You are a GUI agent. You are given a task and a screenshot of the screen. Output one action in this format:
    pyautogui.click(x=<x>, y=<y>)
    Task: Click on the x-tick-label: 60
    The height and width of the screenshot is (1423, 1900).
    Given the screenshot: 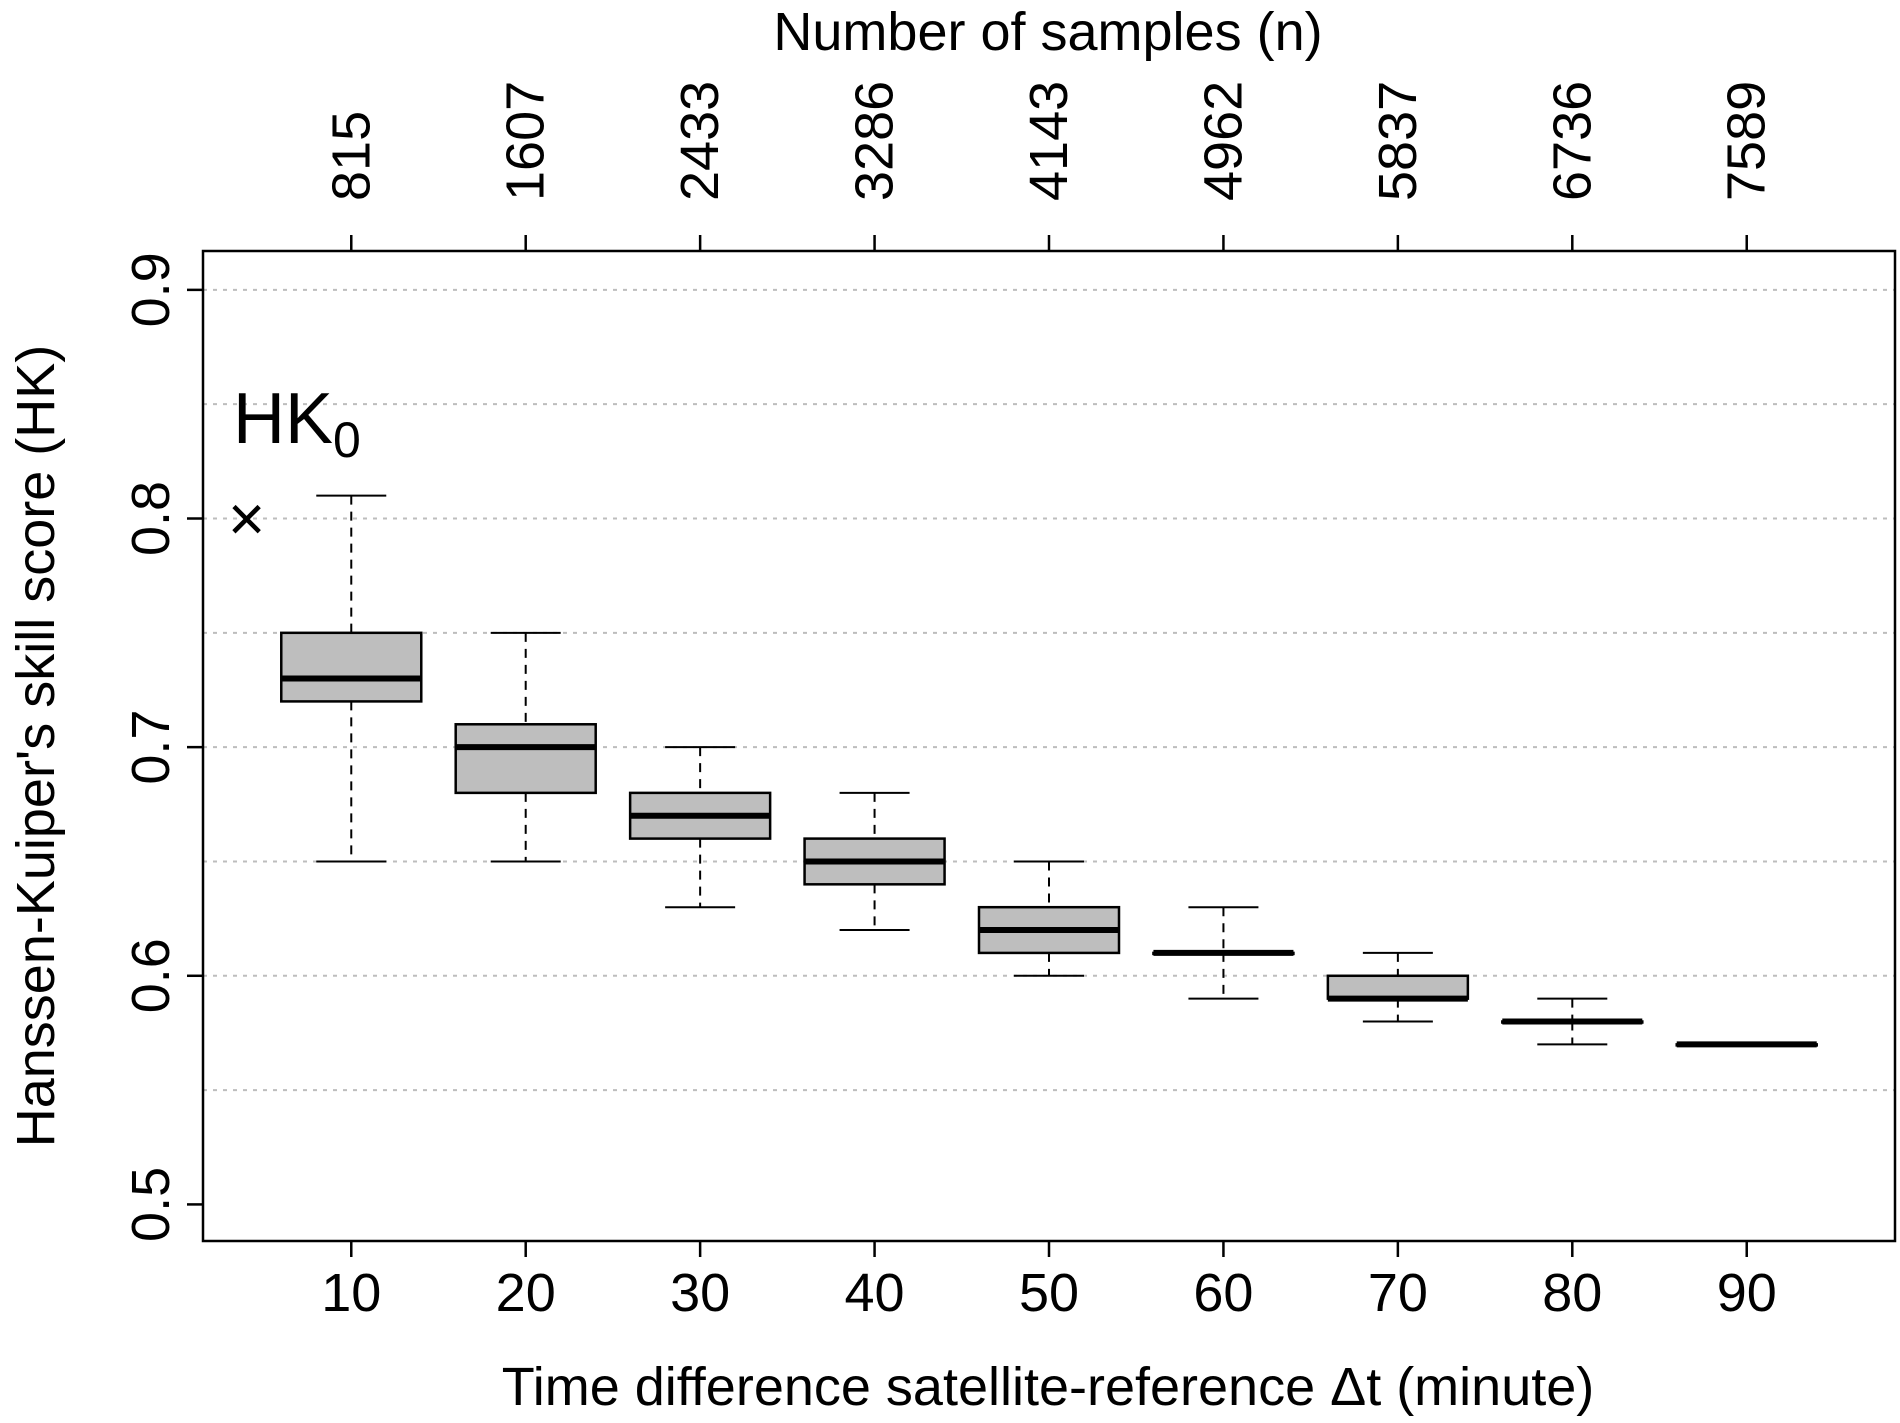 What is the action you would take?
    pyautogui.click(x=1223, y=1293)
    